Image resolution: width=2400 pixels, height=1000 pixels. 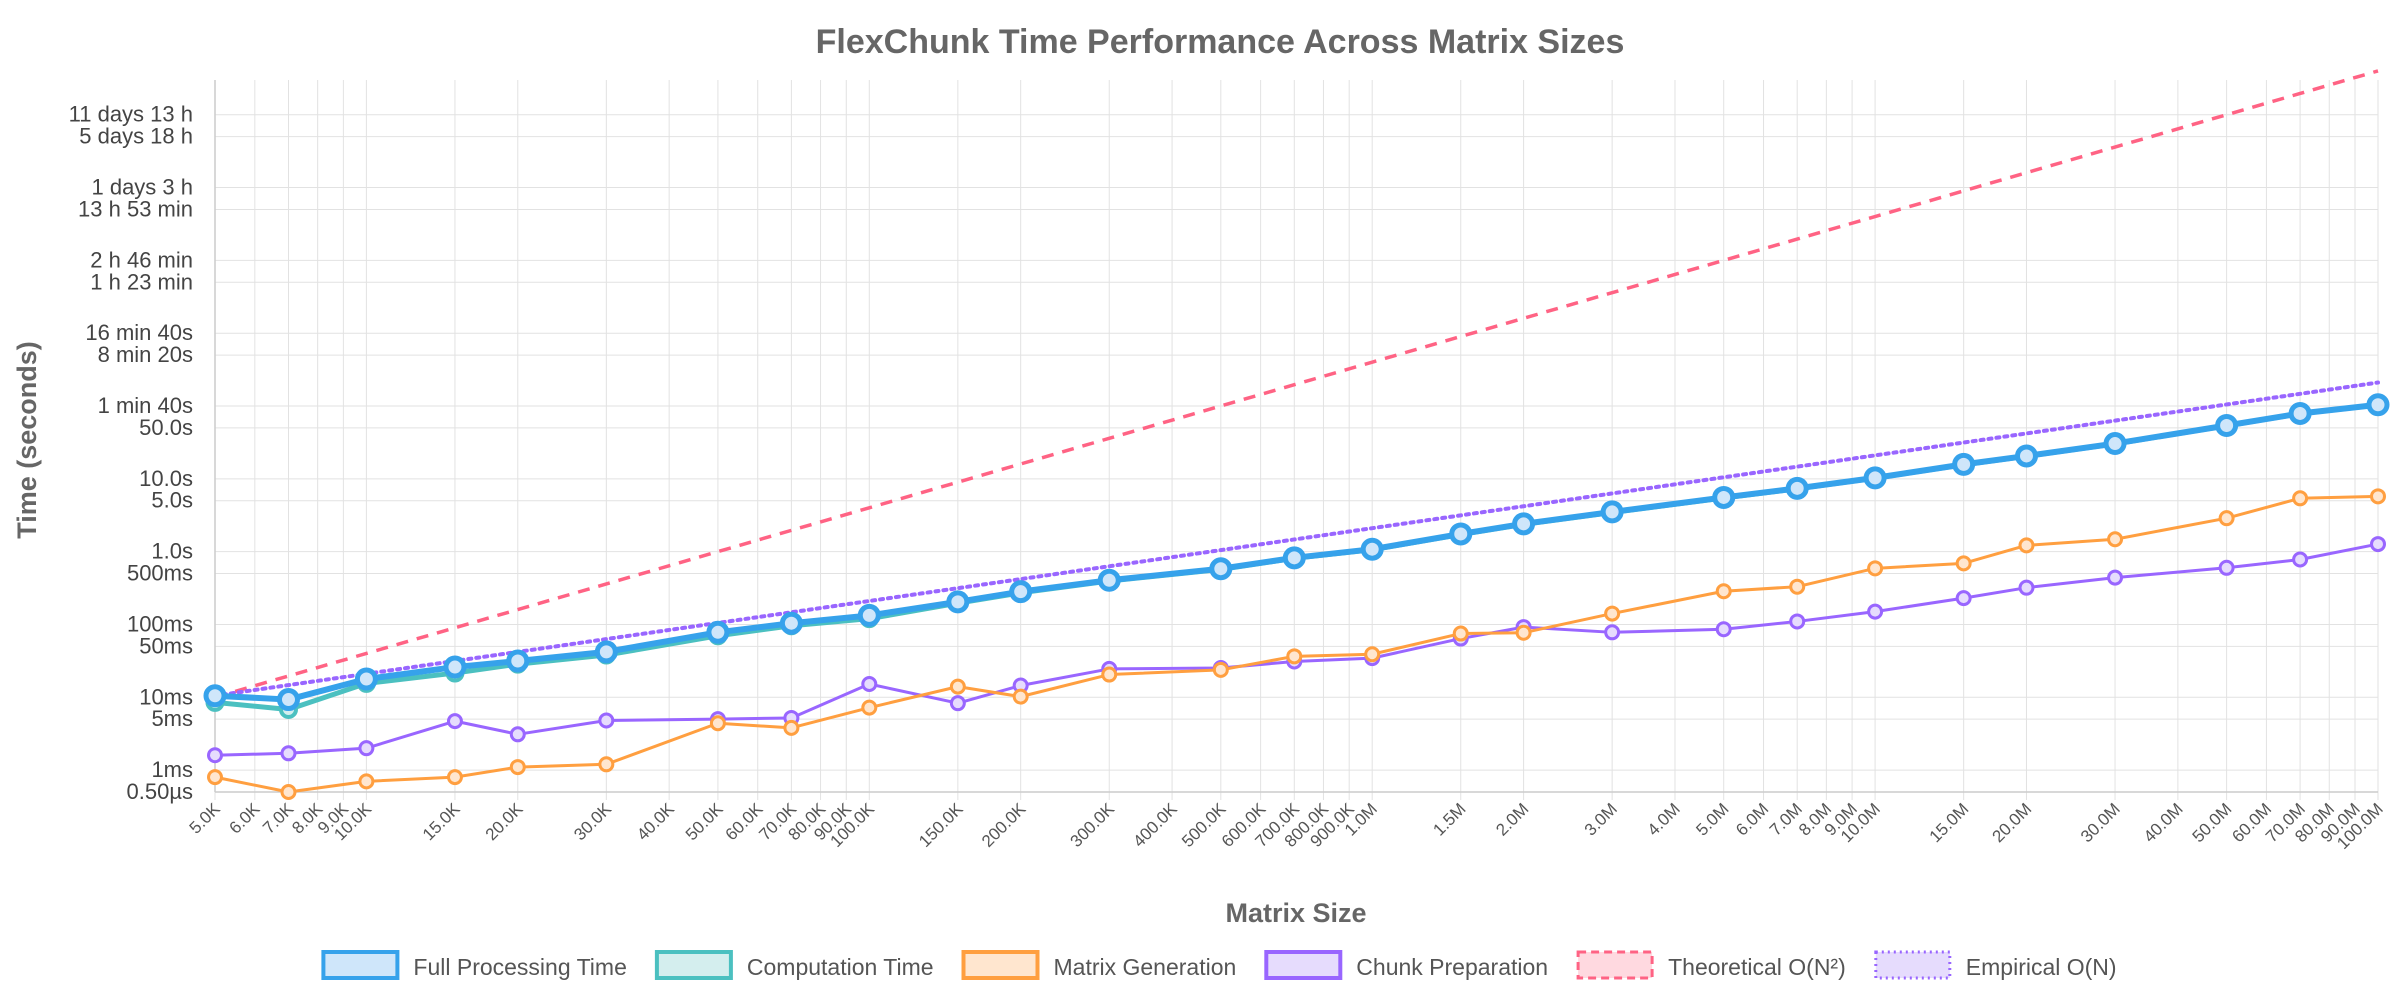 I want to click on legend-label: Matrix Generation, so click(x=1145, y=967).